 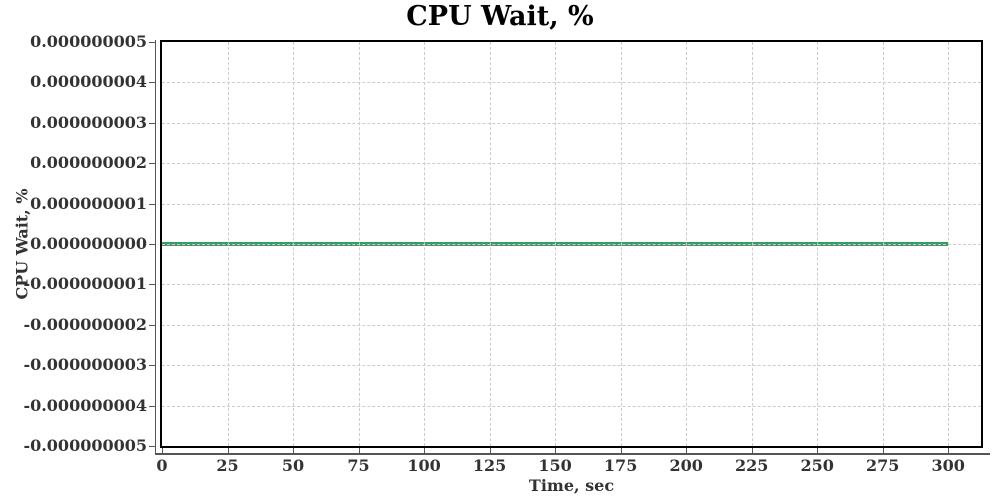 I want to click on x-tick-label: 300, so click(x=948, y=465).